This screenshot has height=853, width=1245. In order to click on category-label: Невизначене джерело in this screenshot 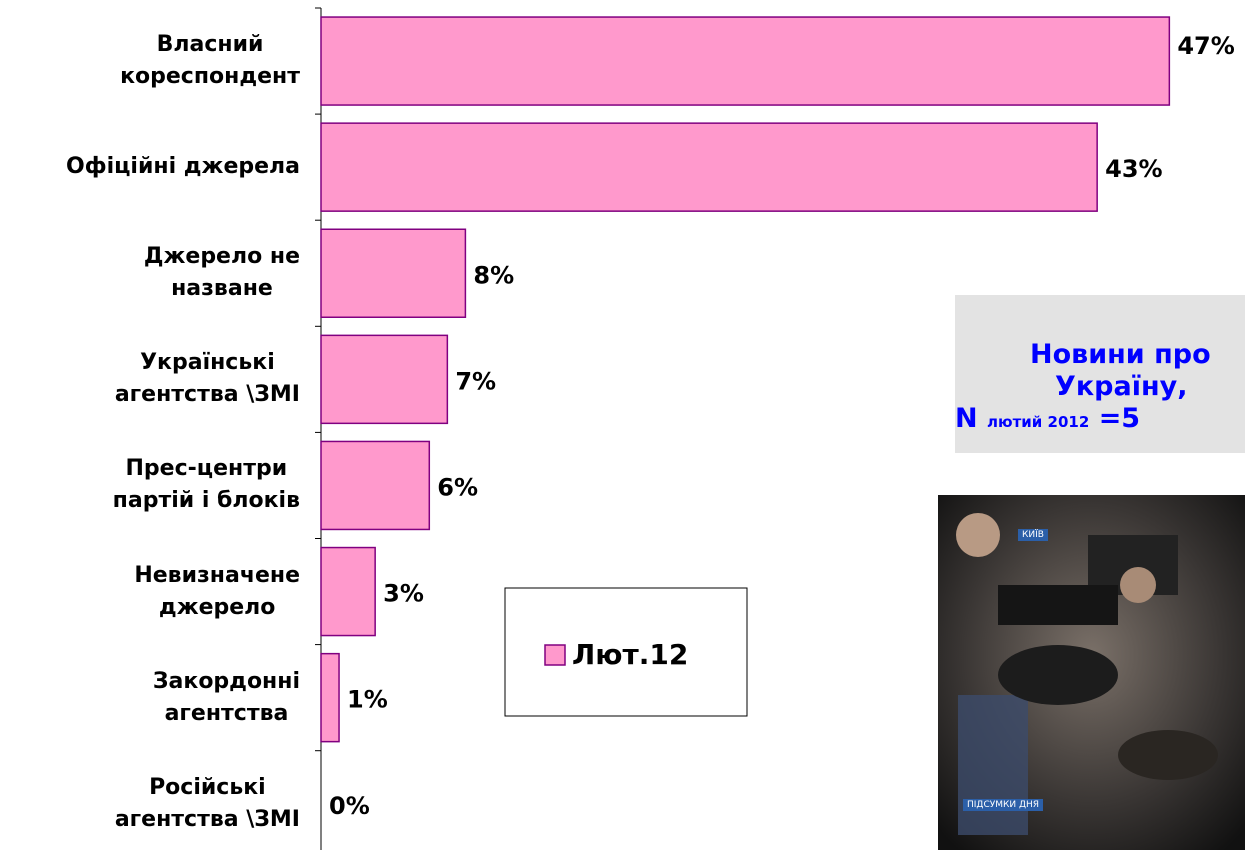, I will do `click(217, 591)`.